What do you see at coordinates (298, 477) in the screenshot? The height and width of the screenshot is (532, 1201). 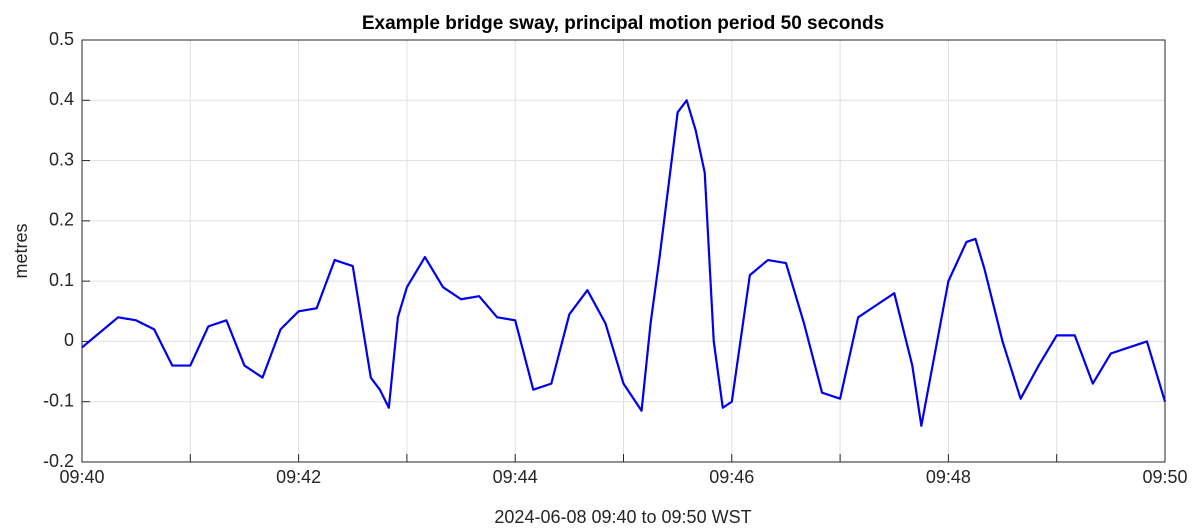 I see `x-tick-label: 09:42` at bounding box center [298, 477].